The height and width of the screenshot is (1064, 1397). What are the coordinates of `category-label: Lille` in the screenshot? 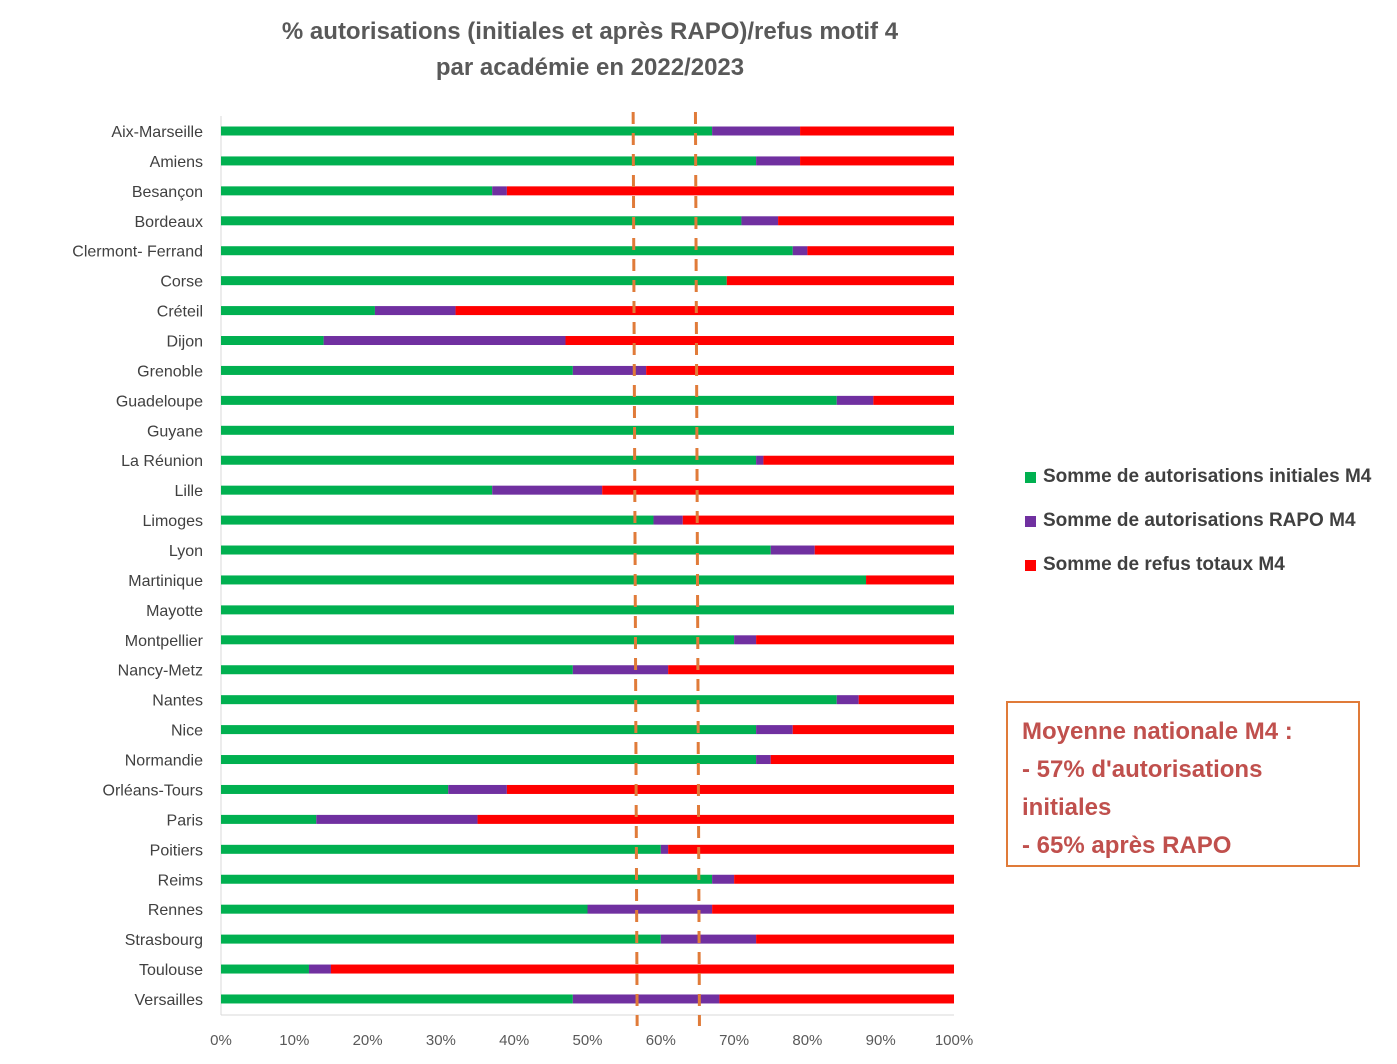 It's located at (189, 491).